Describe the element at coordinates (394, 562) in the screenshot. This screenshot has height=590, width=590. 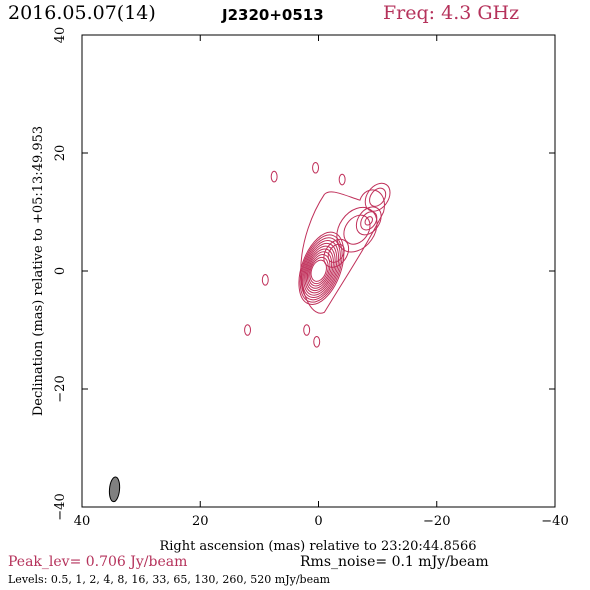
I see `rms-noise-label: Rms_noise= 0.1 mJy/beam` at that location.